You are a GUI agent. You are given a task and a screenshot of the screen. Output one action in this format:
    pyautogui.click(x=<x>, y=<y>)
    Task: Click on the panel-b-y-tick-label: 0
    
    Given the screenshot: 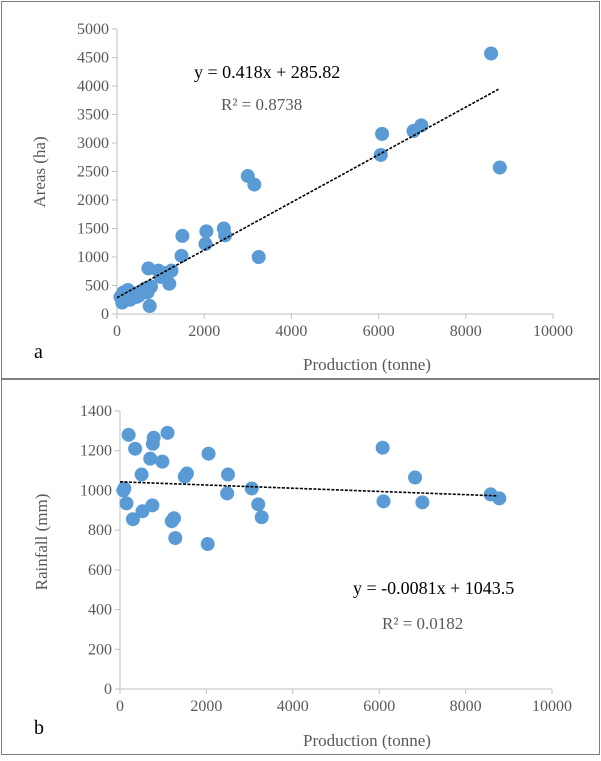 What is the action you would take?
    pyautogui.click(x=108, y=689)
    